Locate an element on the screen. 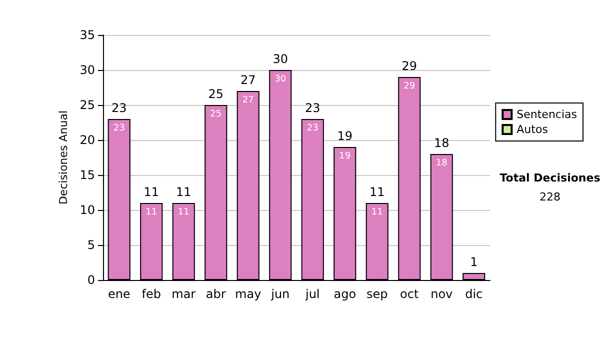 This screenshot has width=600, height=340. data-label: 19 is located at coordinates (345, 157).